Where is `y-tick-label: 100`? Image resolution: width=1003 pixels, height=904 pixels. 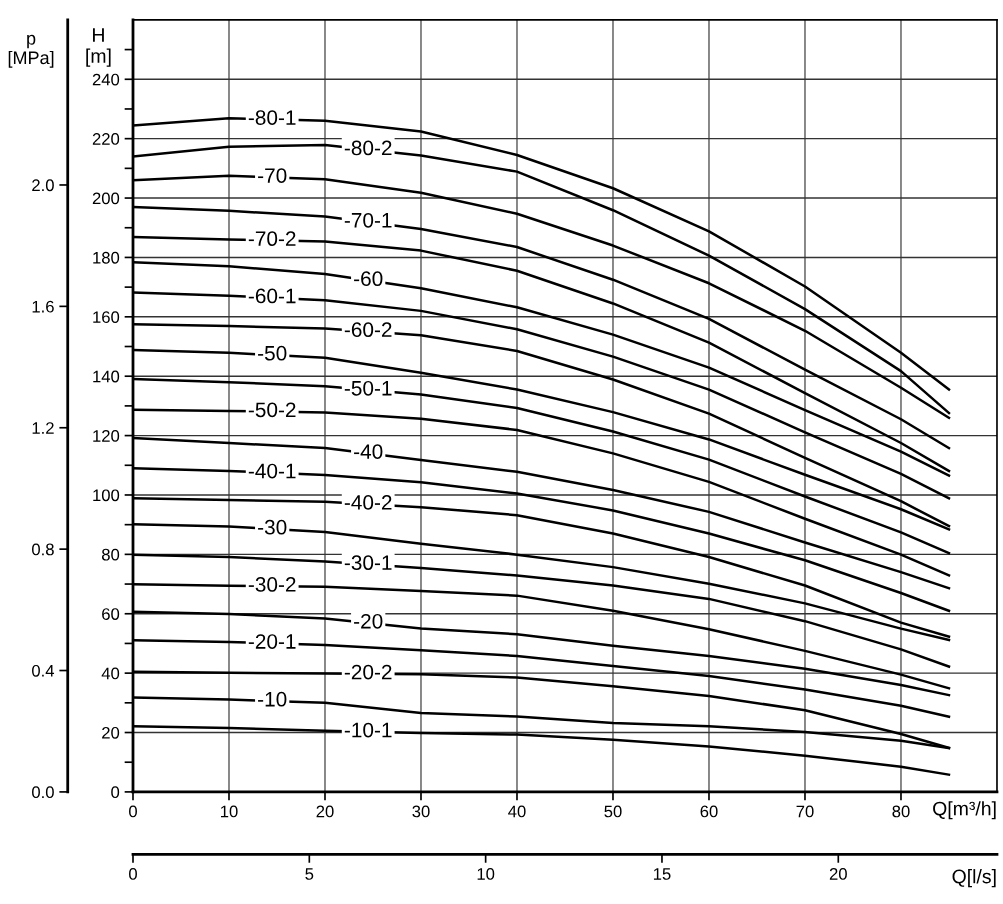
y-tick-label: 100 is located at coordinates (106, 495).